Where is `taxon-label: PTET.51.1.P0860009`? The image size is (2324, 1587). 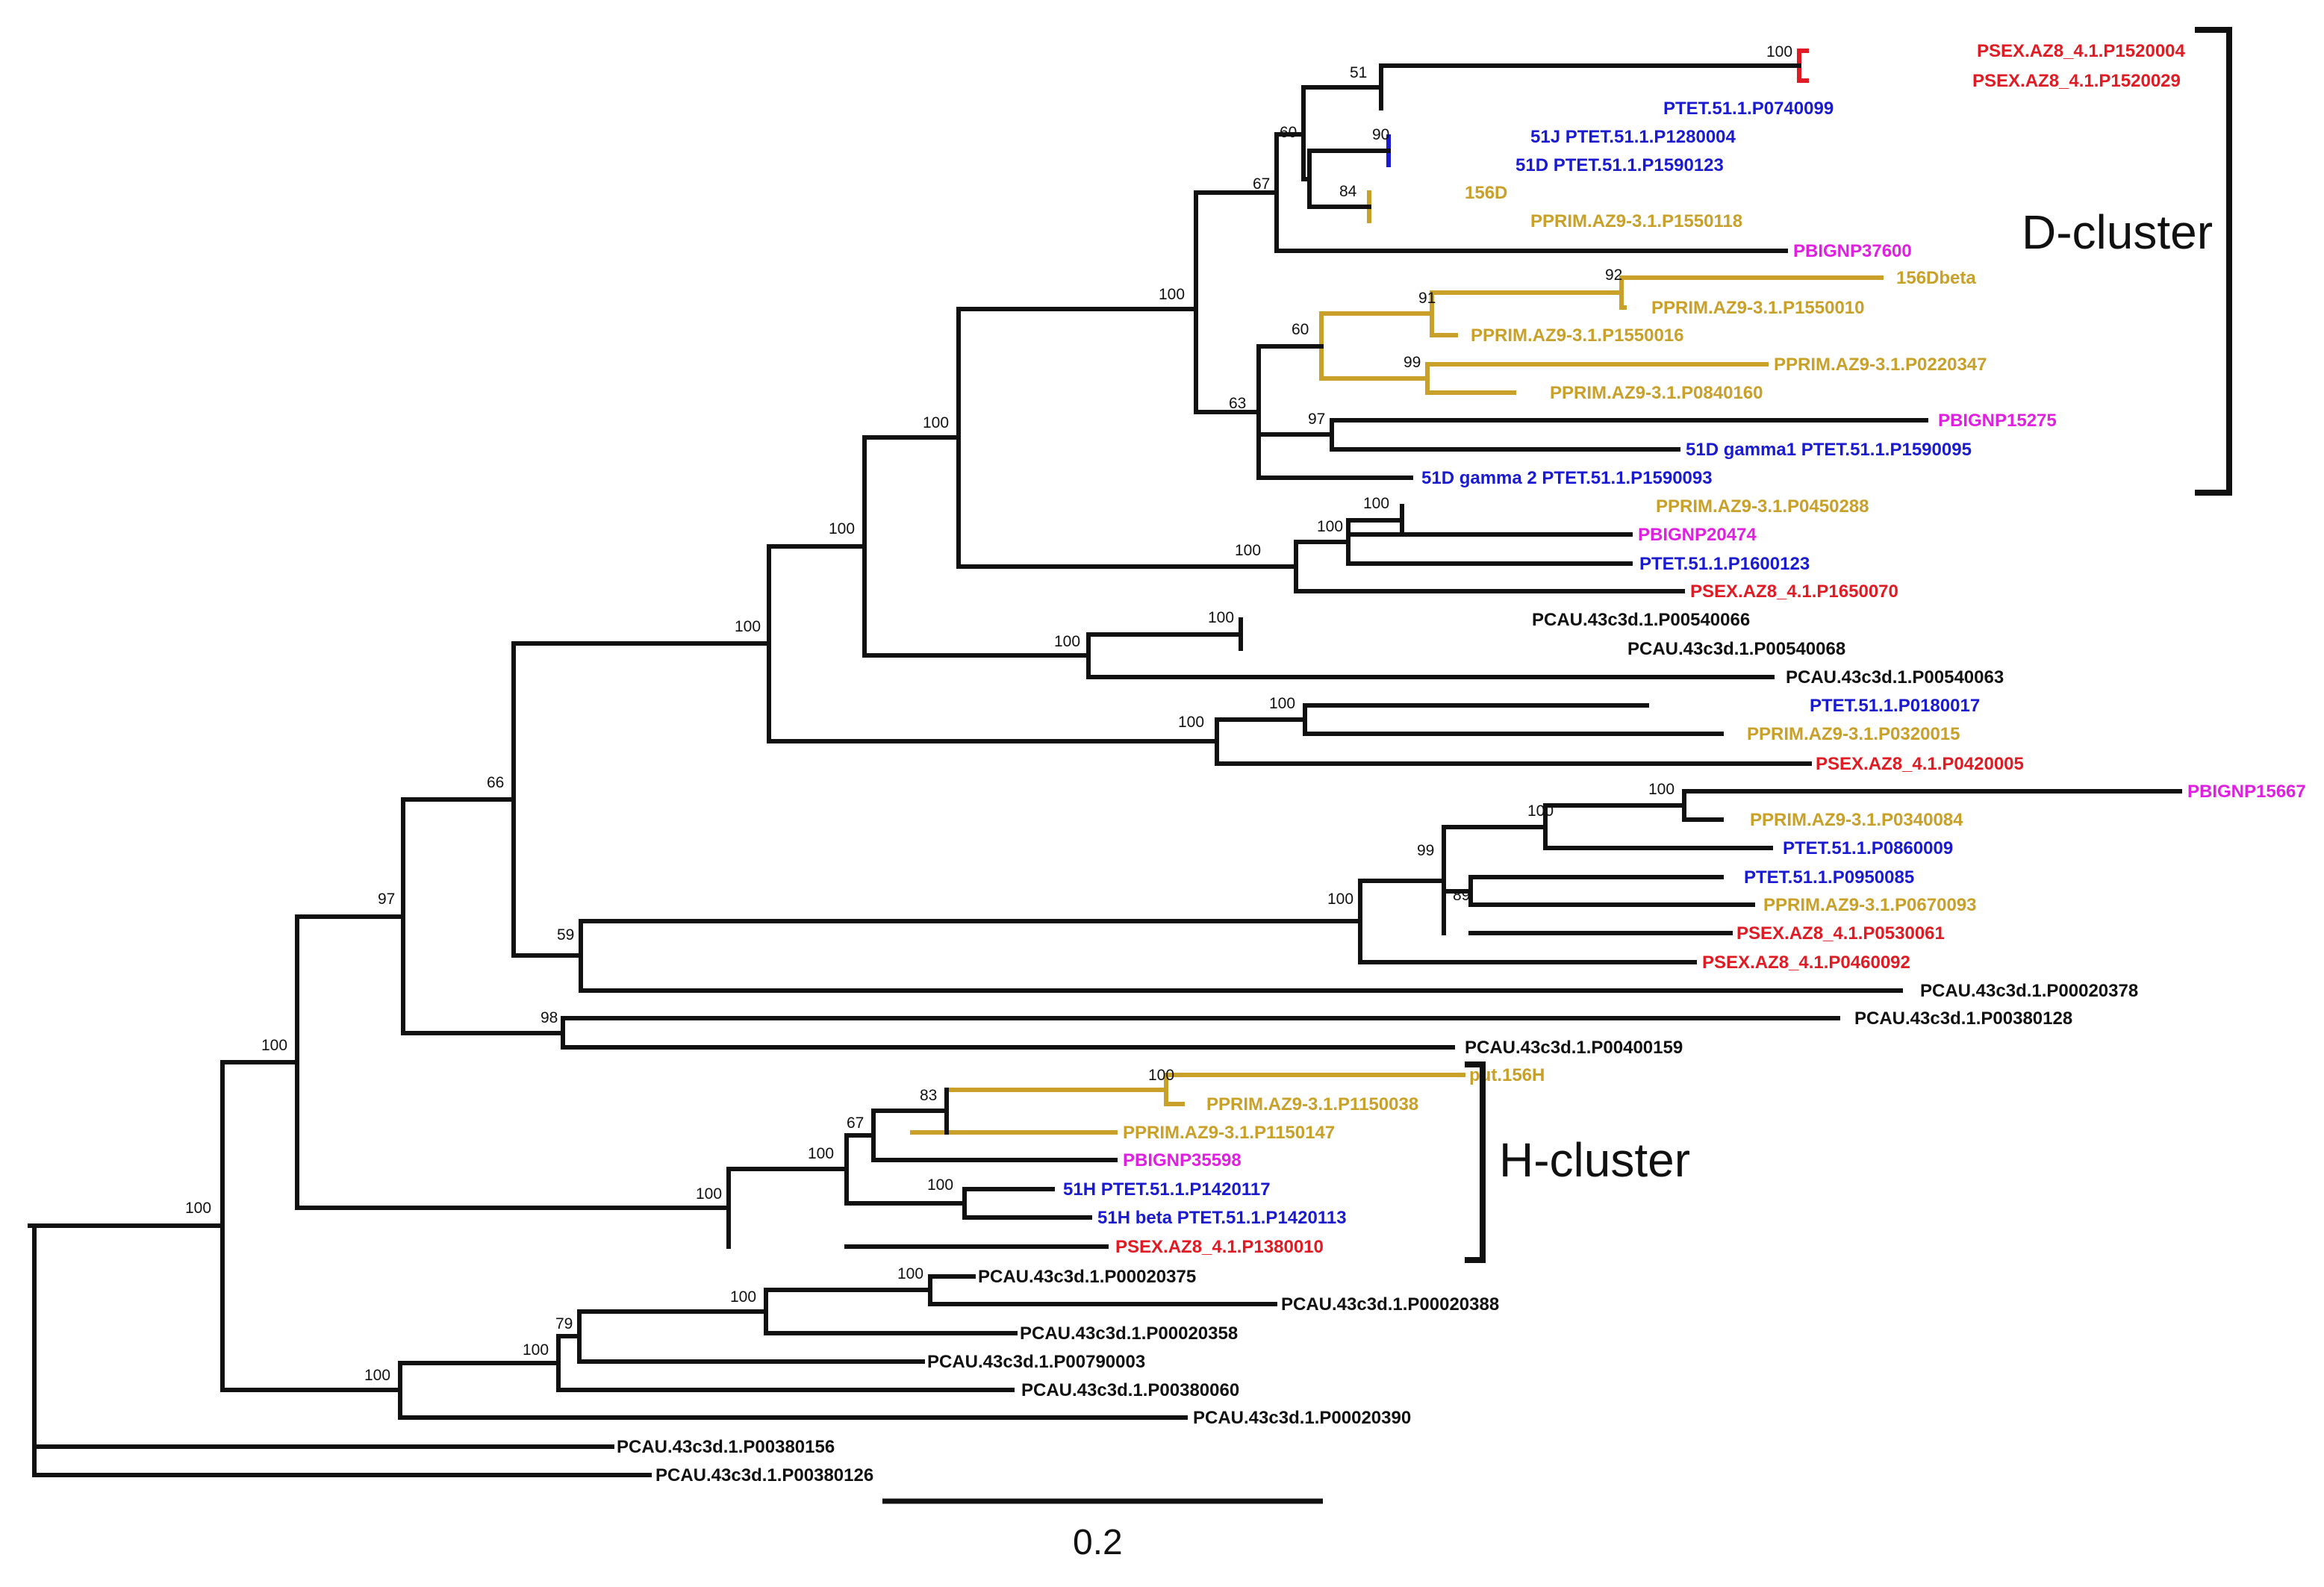
taxon-label: PTET.51.1.P0860009 is located at coordinates (1868, 848).